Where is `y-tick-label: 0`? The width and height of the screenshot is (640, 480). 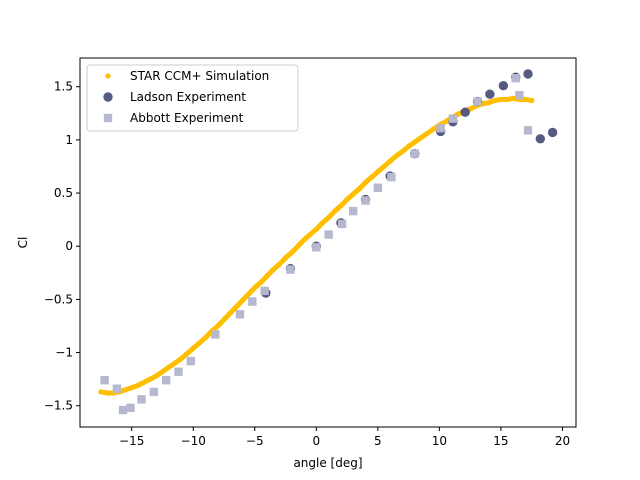 y-tick-label: 0 is located at coordinates (69, 246).